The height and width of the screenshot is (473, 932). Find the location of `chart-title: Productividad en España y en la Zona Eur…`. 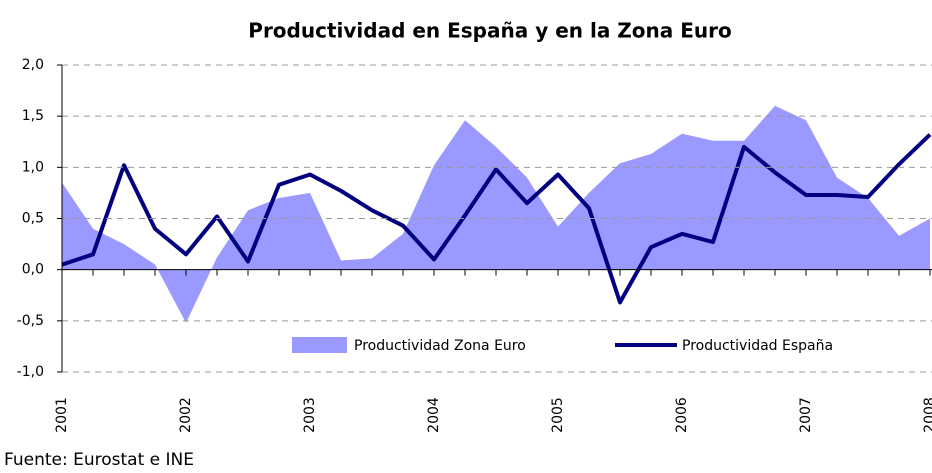

chart-title: Productividad en España y en la Zona Eur… is located at coordinates (489, 31).